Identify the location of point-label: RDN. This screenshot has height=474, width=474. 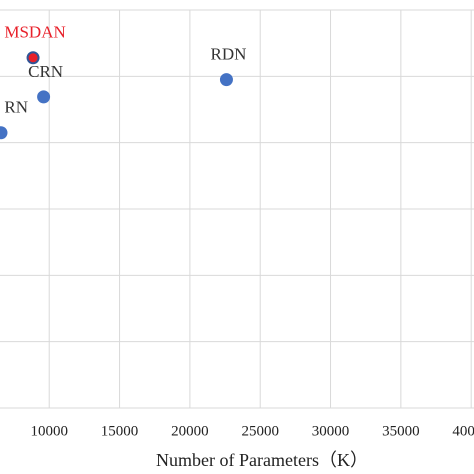
(228, 54).